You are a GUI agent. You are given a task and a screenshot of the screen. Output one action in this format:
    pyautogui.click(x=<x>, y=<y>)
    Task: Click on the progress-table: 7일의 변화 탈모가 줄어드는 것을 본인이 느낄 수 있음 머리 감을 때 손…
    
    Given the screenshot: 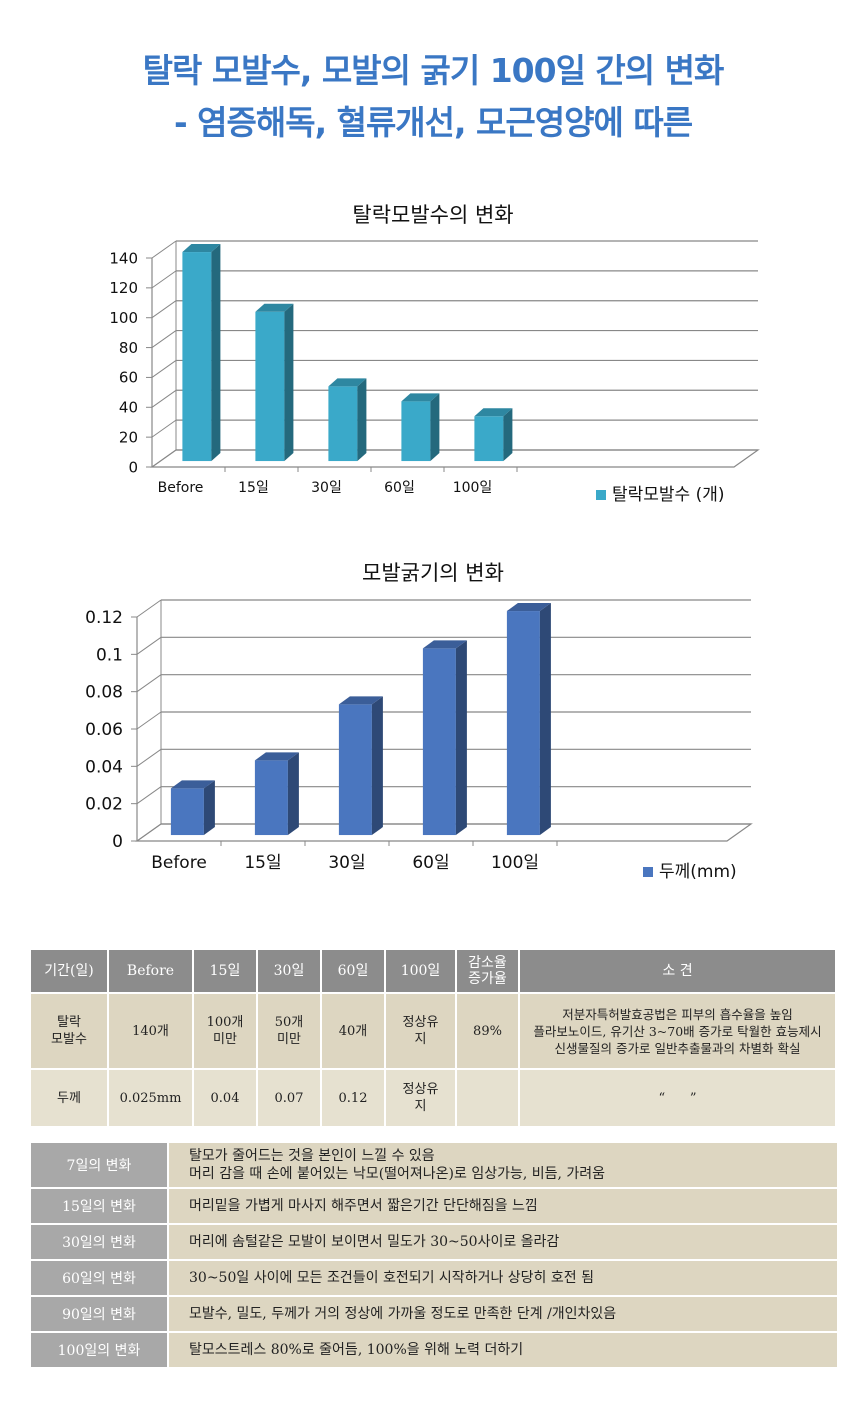 What is the action you would take?
    pyautogui.click(x=434, y=1256)
    